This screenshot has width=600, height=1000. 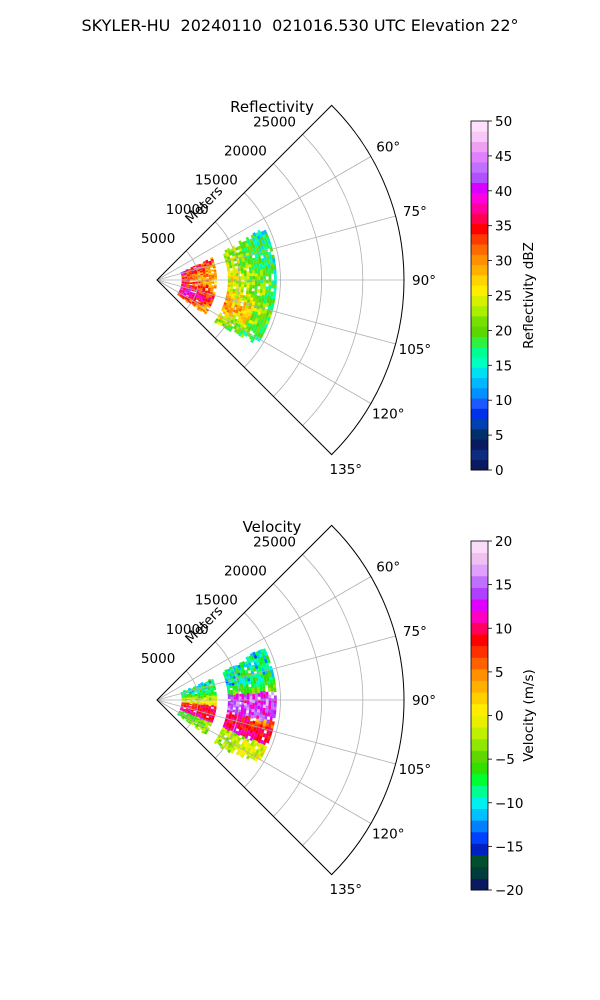 What do you see at coordinates (226, 705) in the screenshot?
I see `velocity-echo` at bounding box center [226, 705].